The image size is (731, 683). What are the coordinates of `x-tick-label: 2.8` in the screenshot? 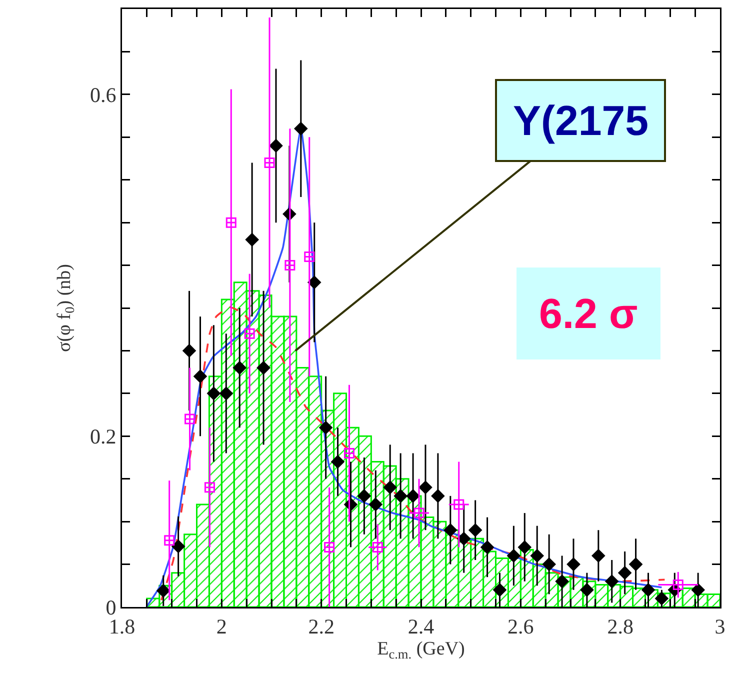 It's located at (620, 626).